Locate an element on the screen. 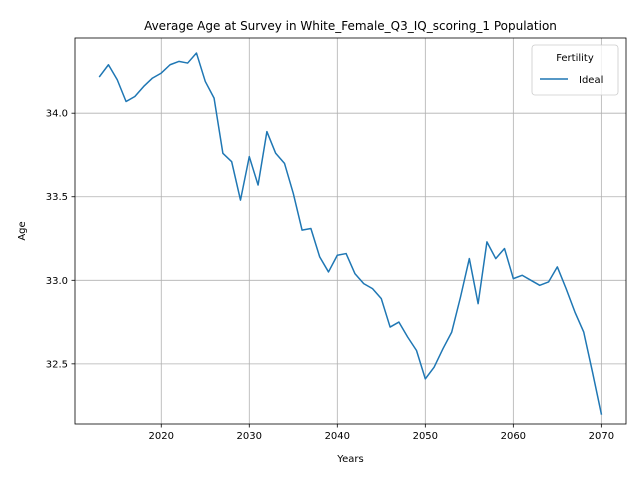 Image resolution: width=640 pixels, height=480 pixels. legend-box is located at coordinates (575, 70).